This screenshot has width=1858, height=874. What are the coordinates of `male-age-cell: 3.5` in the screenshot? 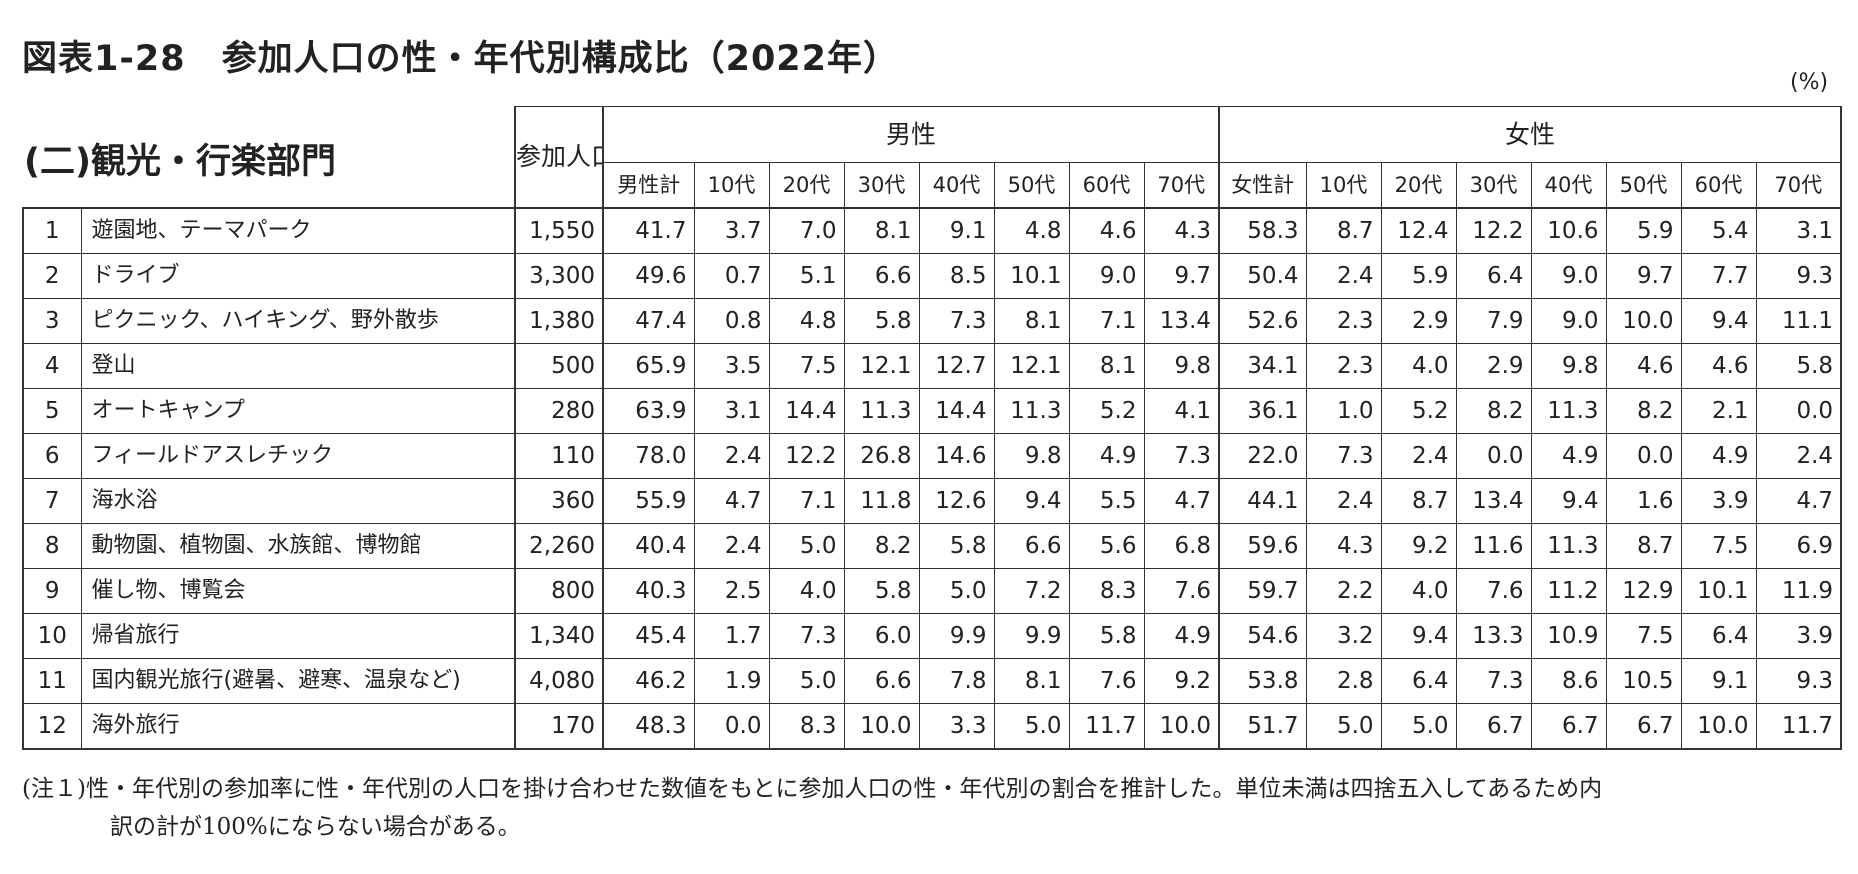 It's located at (731, 366).